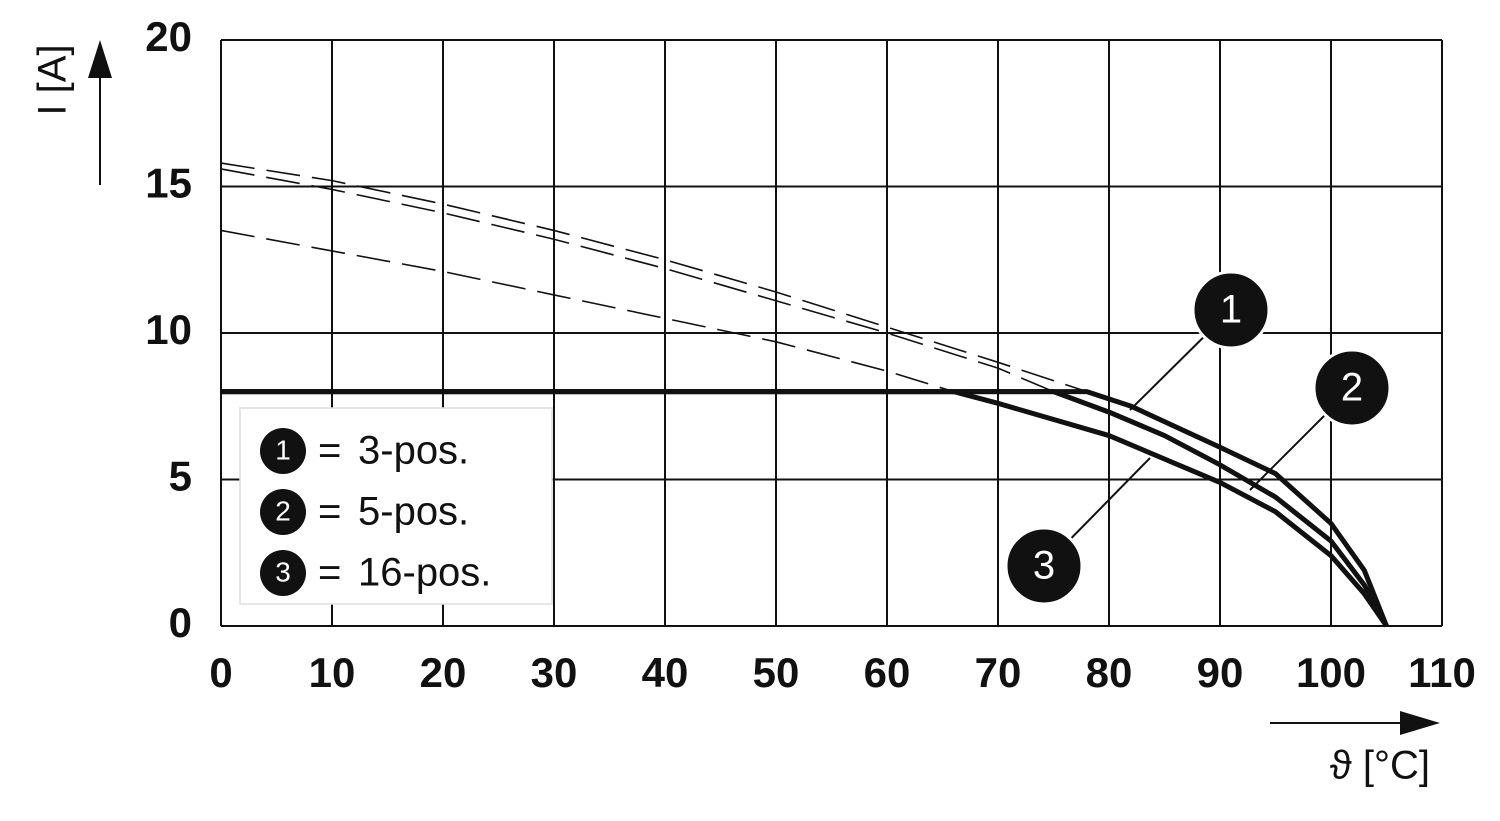 The image size is (1500, 821). What do you see at coordinates (168, 183) in the screenshot?
I see `y-tick-label: 15` at bounding box center [168, 183].